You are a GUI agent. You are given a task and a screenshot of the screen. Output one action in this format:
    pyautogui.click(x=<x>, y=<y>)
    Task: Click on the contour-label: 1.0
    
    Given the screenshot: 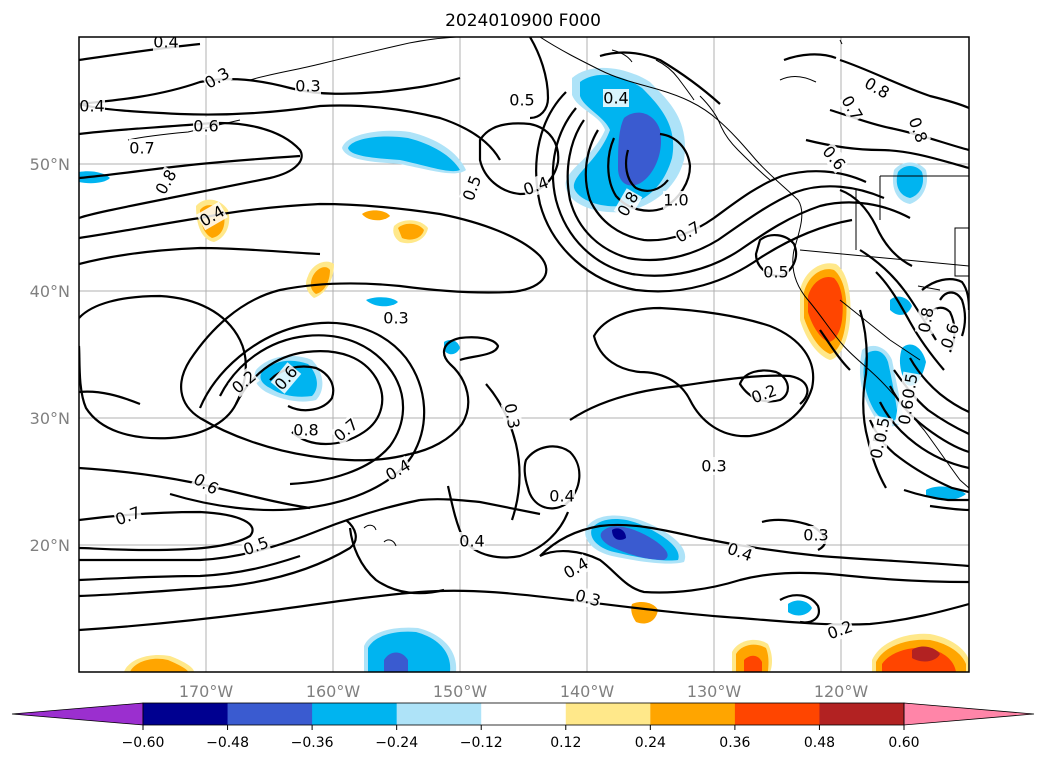 What is the action you would take?
    pyautogui.click(x=676, y=200)
    